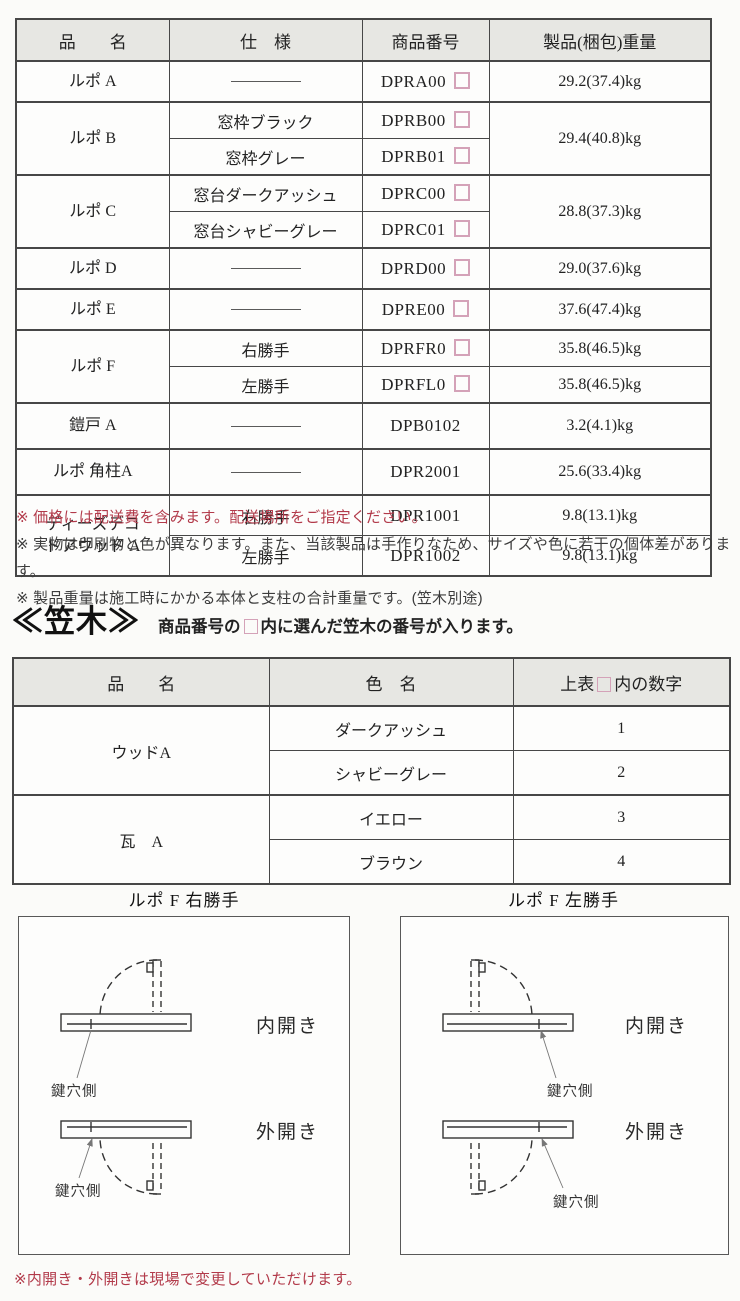 The width and height of the screenshot is (740, 1301). Describe the element at coordinates (600, 426) in the screenshot. I see `weight-cell: 3.2(4.1)kg` at that location.